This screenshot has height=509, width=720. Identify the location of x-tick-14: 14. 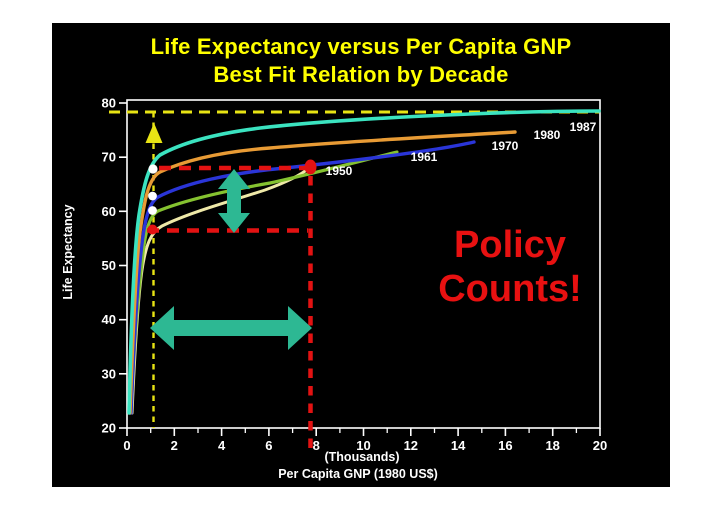
(458, 445).